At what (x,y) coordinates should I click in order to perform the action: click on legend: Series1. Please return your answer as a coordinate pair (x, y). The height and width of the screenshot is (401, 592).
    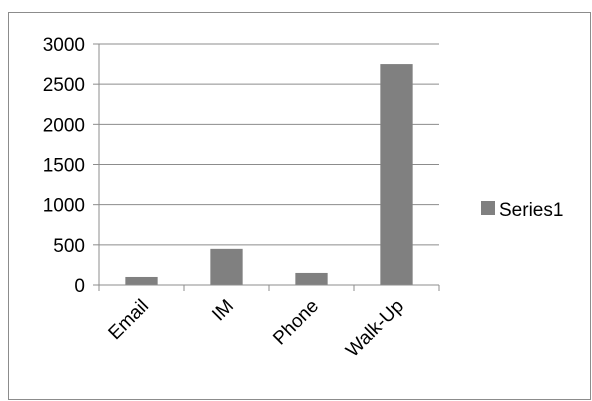
    Looking at the image, I should click on (522, 210).